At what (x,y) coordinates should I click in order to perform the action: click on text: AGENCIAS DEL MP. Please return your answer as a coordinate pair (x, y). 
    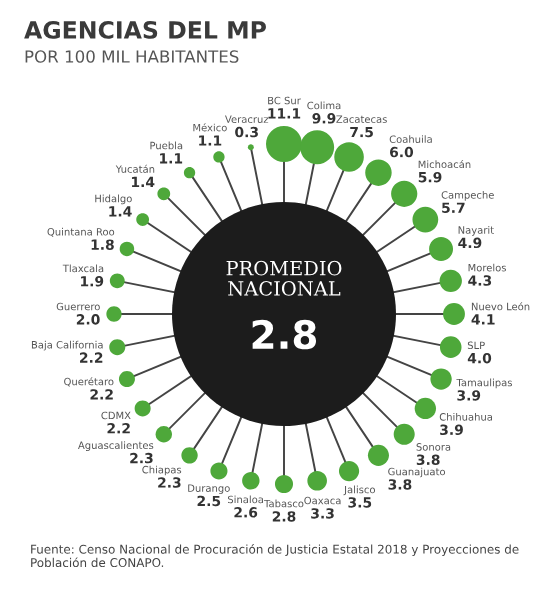
    Looking at the image, I should click on (145, 29).